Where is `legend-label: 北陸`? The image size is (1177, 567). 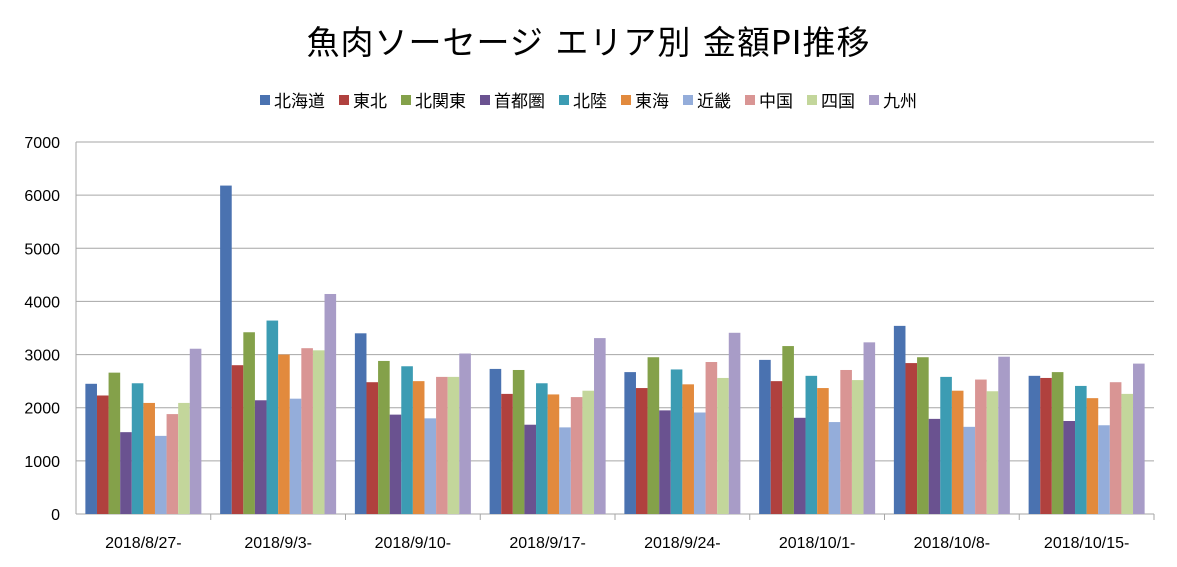
legend-label: 北陸 is located at coordinates (590, 102).